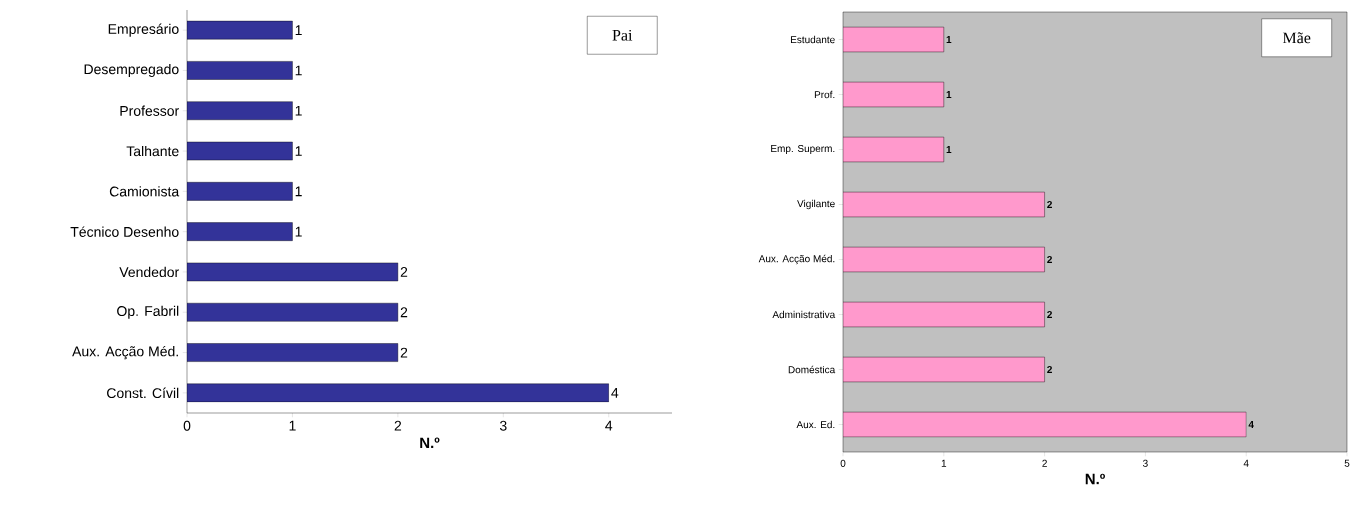 Image resolution: width=1356 pixels, height=507 pixels. I want to click on x-tick-label: 5, so click(1347, 463).